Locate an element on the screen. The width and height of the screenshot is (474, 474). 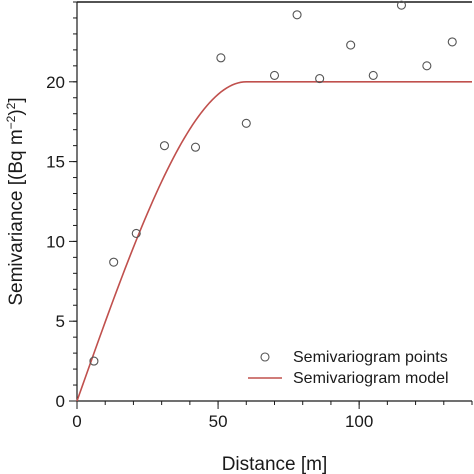
legend-entry-label: Semivariogram points is located at coordinates (370, 357).